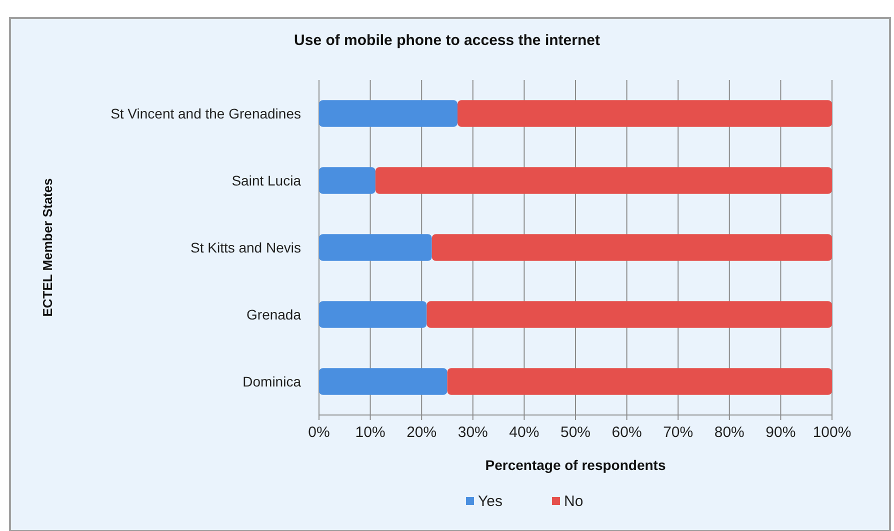 The image size is (894, 531). Describe the element at coordinates (421, 432) in the screenshot. I see `x-tick-label: 20%` at that location.